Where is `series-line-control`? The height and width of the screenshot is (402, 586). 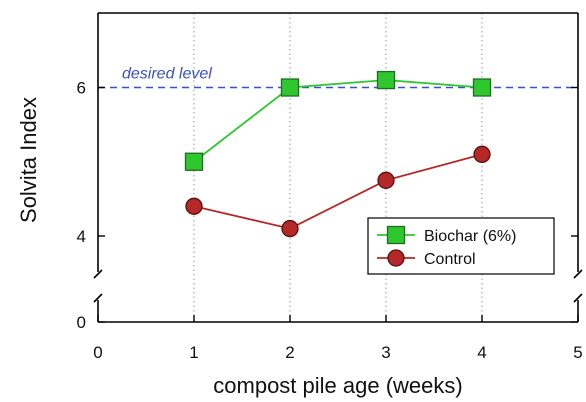
series-line-control is located at coordinates (338, 191).